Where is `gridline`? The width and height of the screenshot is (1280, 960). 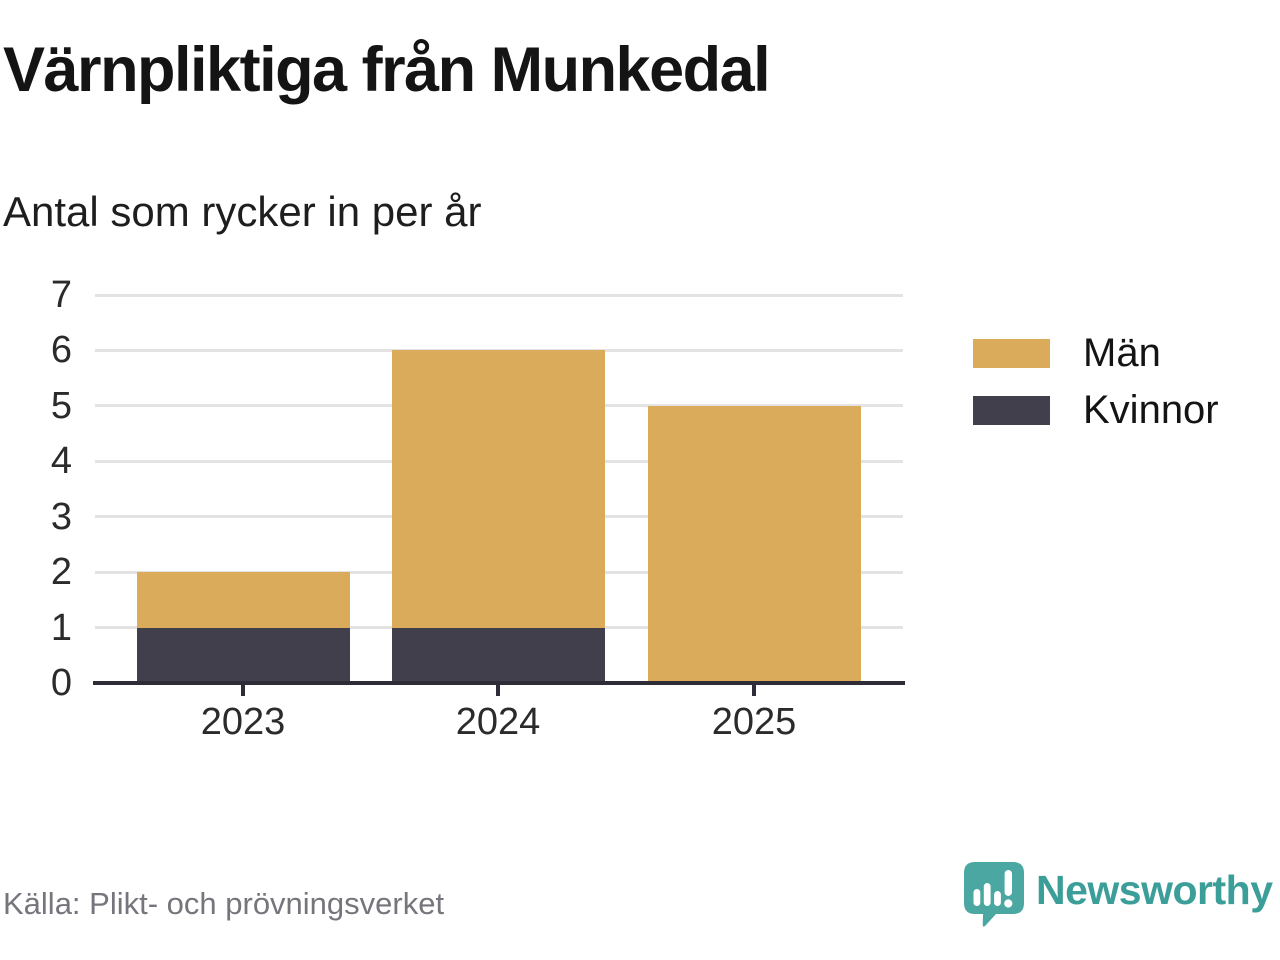 gridline is located at coordinates (499, 295).